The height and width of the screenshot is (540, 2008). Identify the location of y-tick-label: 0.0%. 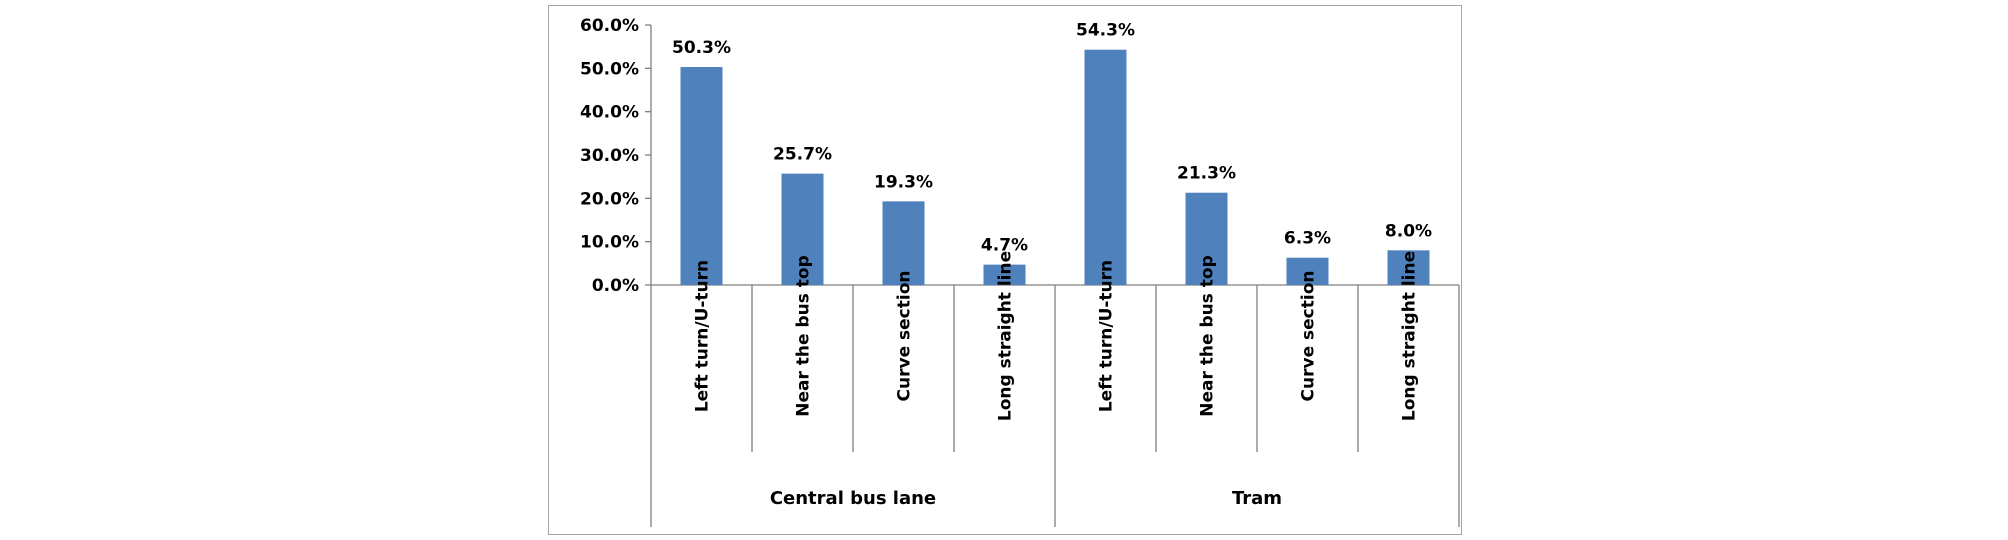
(615, 286).